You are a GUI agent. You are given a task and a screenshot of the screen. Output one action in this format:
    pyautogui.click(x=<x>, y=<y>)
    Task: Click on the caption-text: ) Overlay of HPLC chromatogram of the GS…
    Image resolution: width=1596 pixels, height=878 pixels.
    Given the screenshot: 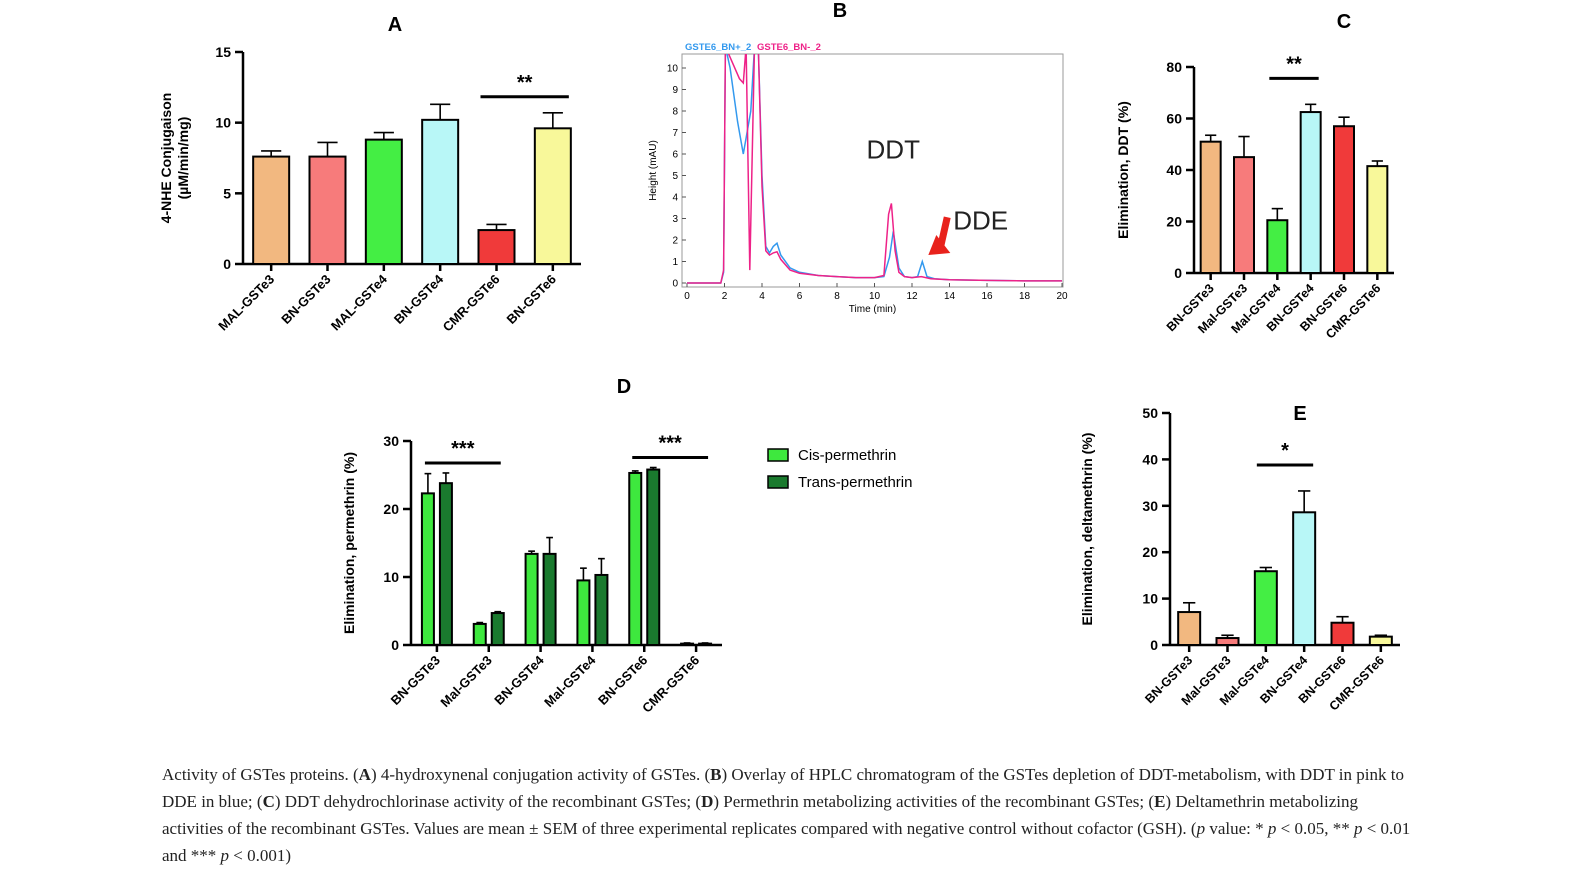 What is the action you would take?
    pyautogui.click(x=783, y=788)
    